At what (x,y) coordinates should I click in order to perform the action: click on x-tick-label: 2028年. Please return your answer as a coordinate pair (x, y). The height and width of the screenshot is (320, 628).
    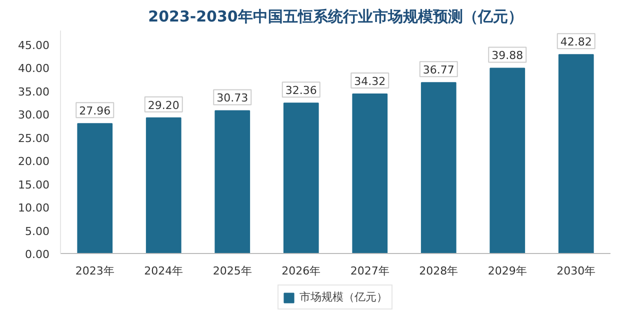
    Looking at the image, I should click on (438, 271).